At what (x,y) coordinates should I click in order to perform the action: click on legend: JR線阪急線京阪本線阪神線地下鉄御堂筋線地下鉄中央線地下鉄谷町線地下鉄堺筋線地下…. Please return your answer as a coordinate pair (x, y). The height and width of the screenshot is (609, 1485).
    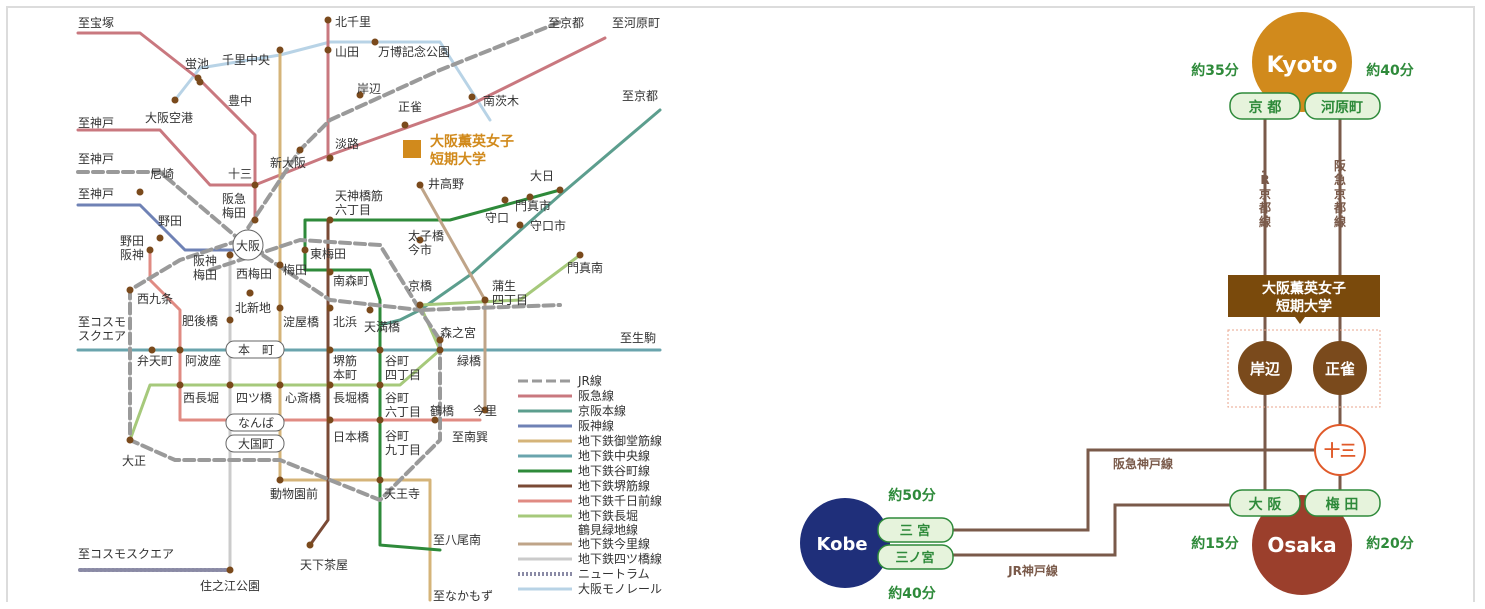
    Looking at the image, I should click on (590, 484).